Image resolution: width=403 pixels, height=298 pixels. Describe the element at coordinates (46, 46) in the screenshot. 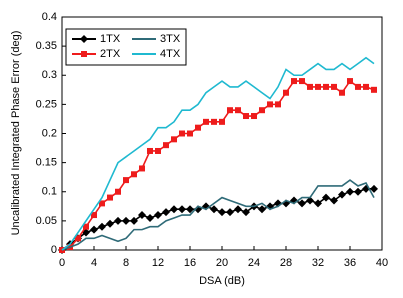

I see `y-tick-label: 0.35` at that location.